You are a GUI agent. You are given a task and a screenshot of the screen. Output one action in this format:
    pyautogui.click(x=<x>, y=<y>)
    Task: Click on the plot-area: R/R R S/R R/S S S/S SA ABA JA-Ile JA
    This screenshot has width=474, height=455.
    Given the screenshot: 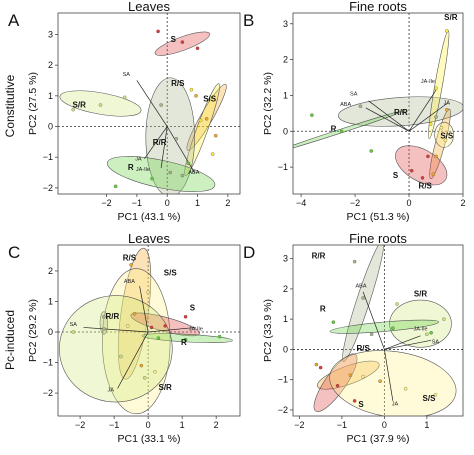 What is the action you would take?
    pyautogui.click(x=378, y=103)
    